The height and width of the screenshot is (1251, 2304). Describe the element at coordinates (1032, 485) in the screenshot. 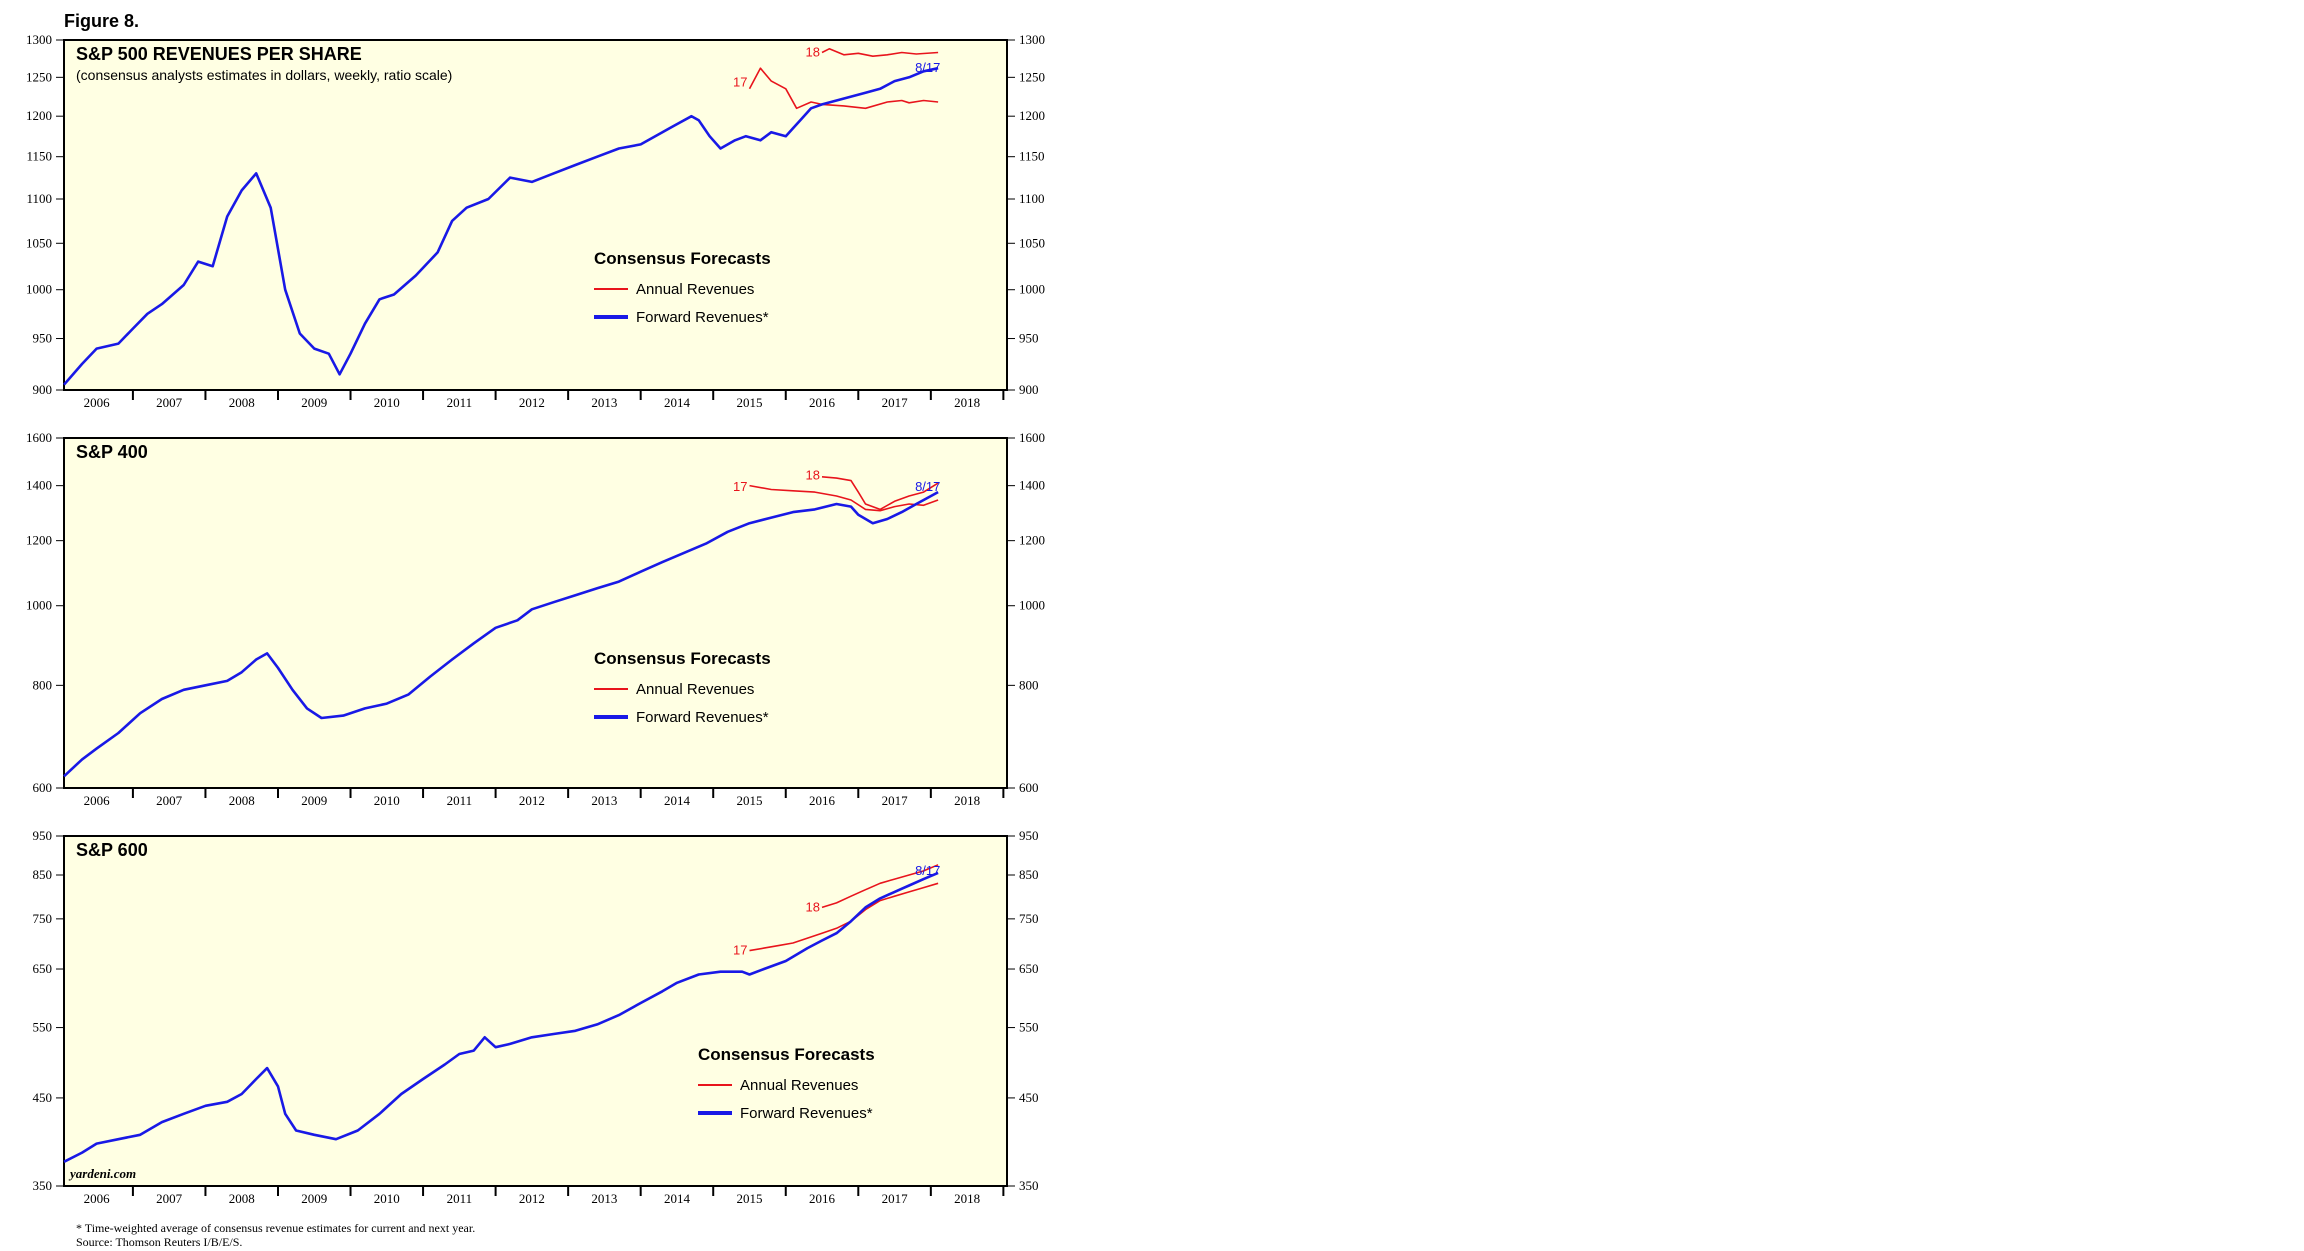

I see `y-tick-label-right: 1400` at that location.